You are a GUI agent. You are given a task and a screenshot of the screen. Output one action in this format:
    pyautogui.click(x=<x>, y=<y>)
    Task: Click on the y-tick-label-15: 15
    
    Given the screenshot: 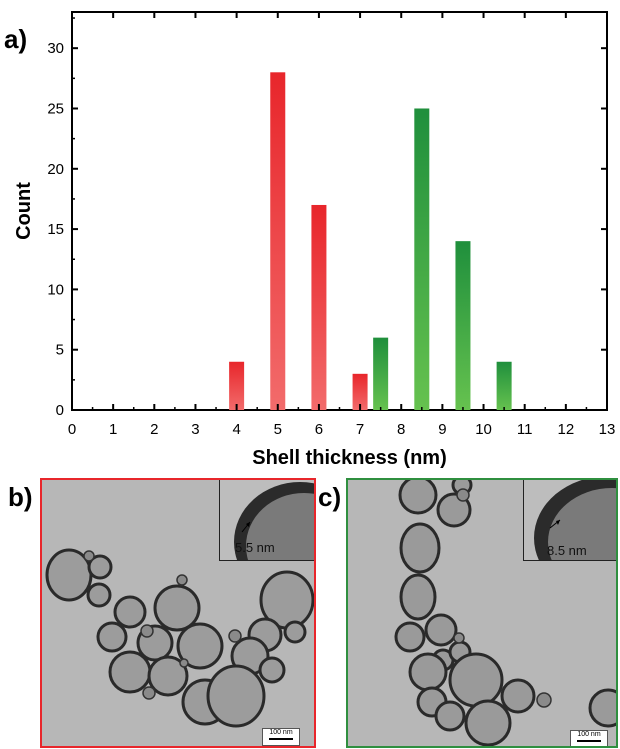 What is the action you would take?
    pyautogui.click(x=55, y=229)
    